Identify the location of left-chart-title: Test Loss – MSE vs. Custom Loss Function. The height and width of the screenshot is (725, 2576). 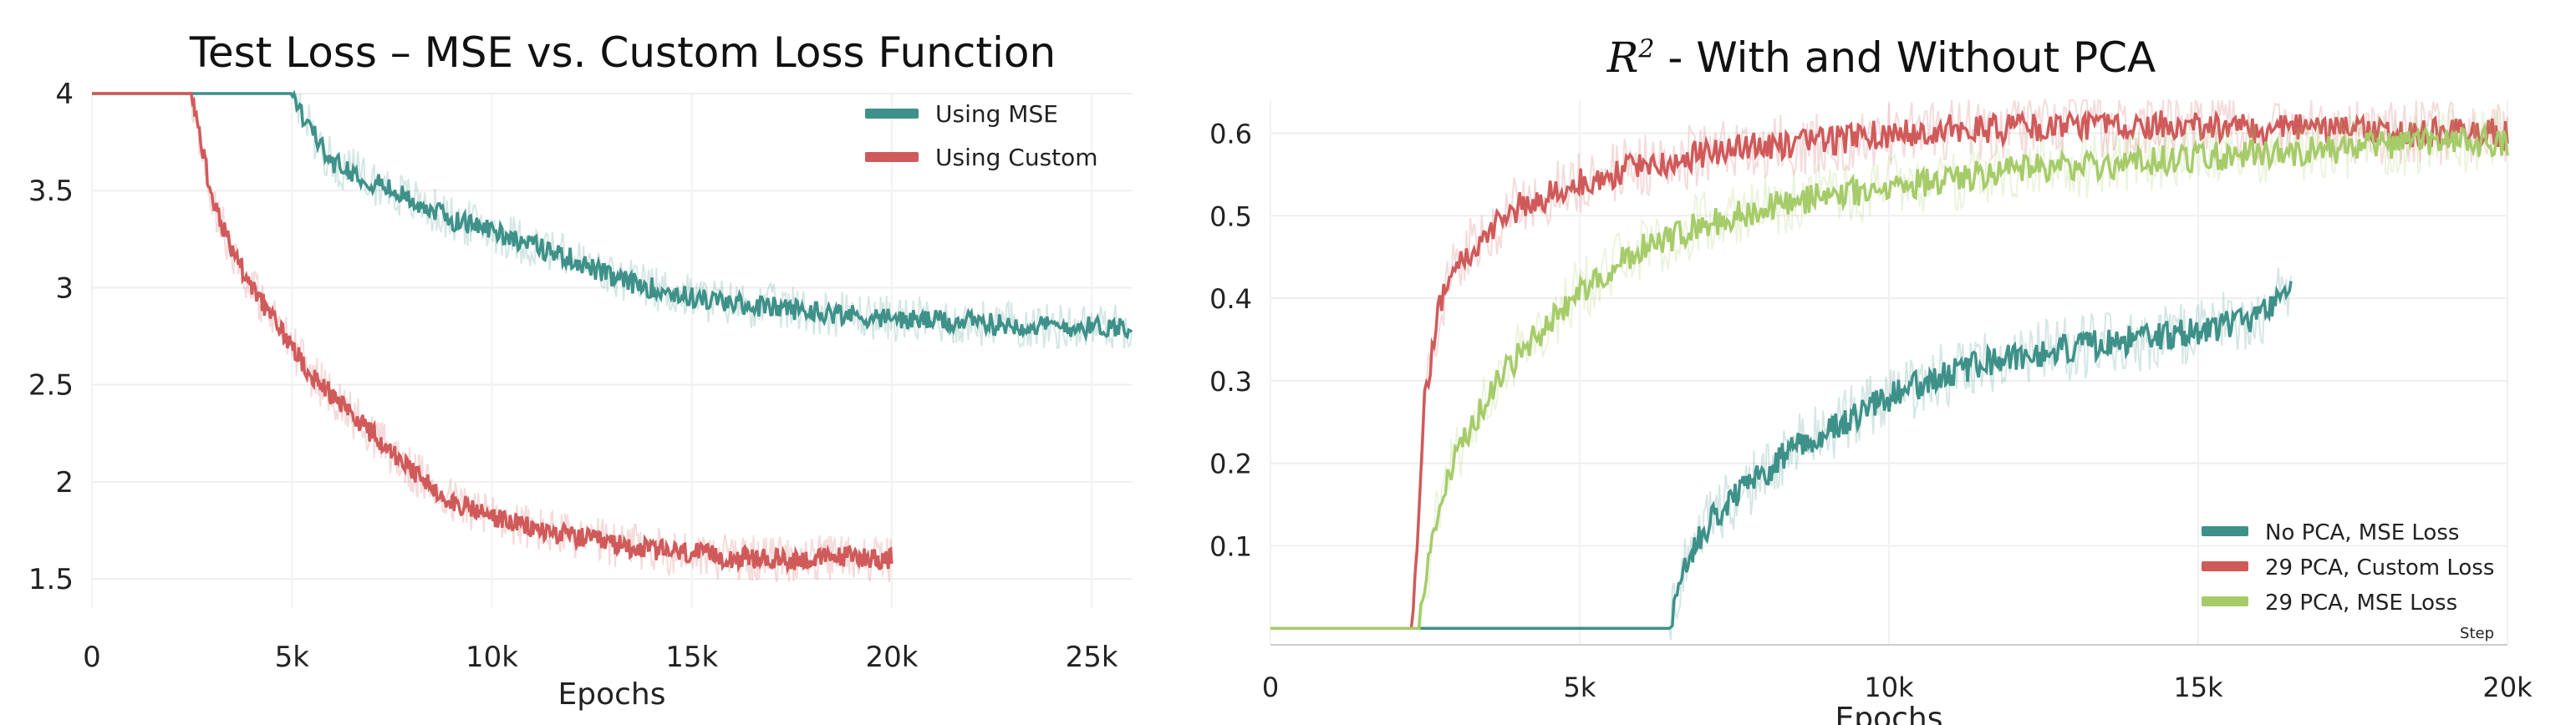
(622, 52).